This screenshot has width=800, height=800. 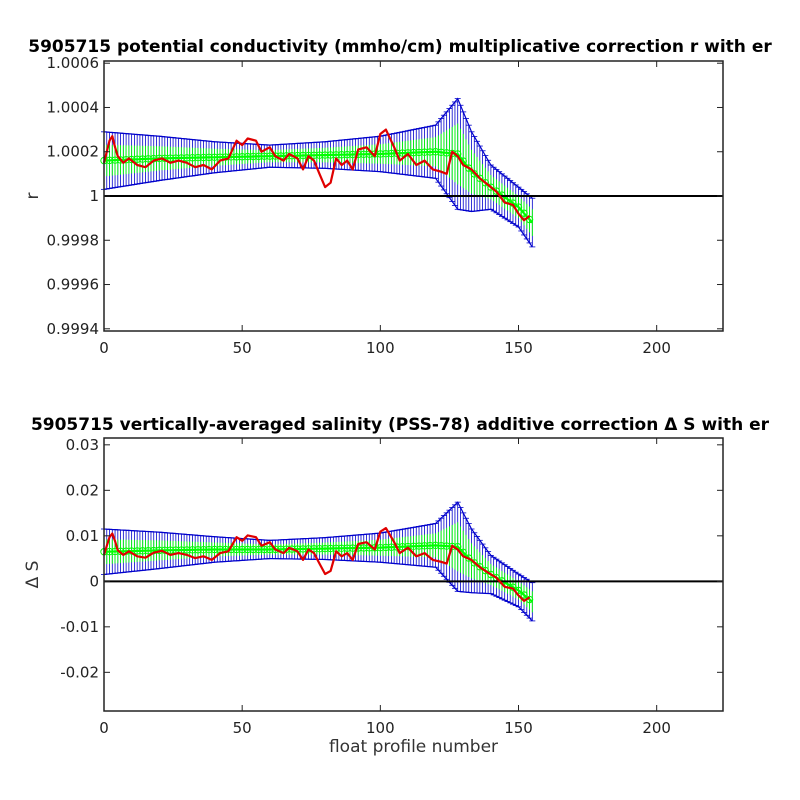 What do you see at coordinates (94, 581) in the screenshot?
I see `ytick-label: 0` at bounding box center [94, 581].